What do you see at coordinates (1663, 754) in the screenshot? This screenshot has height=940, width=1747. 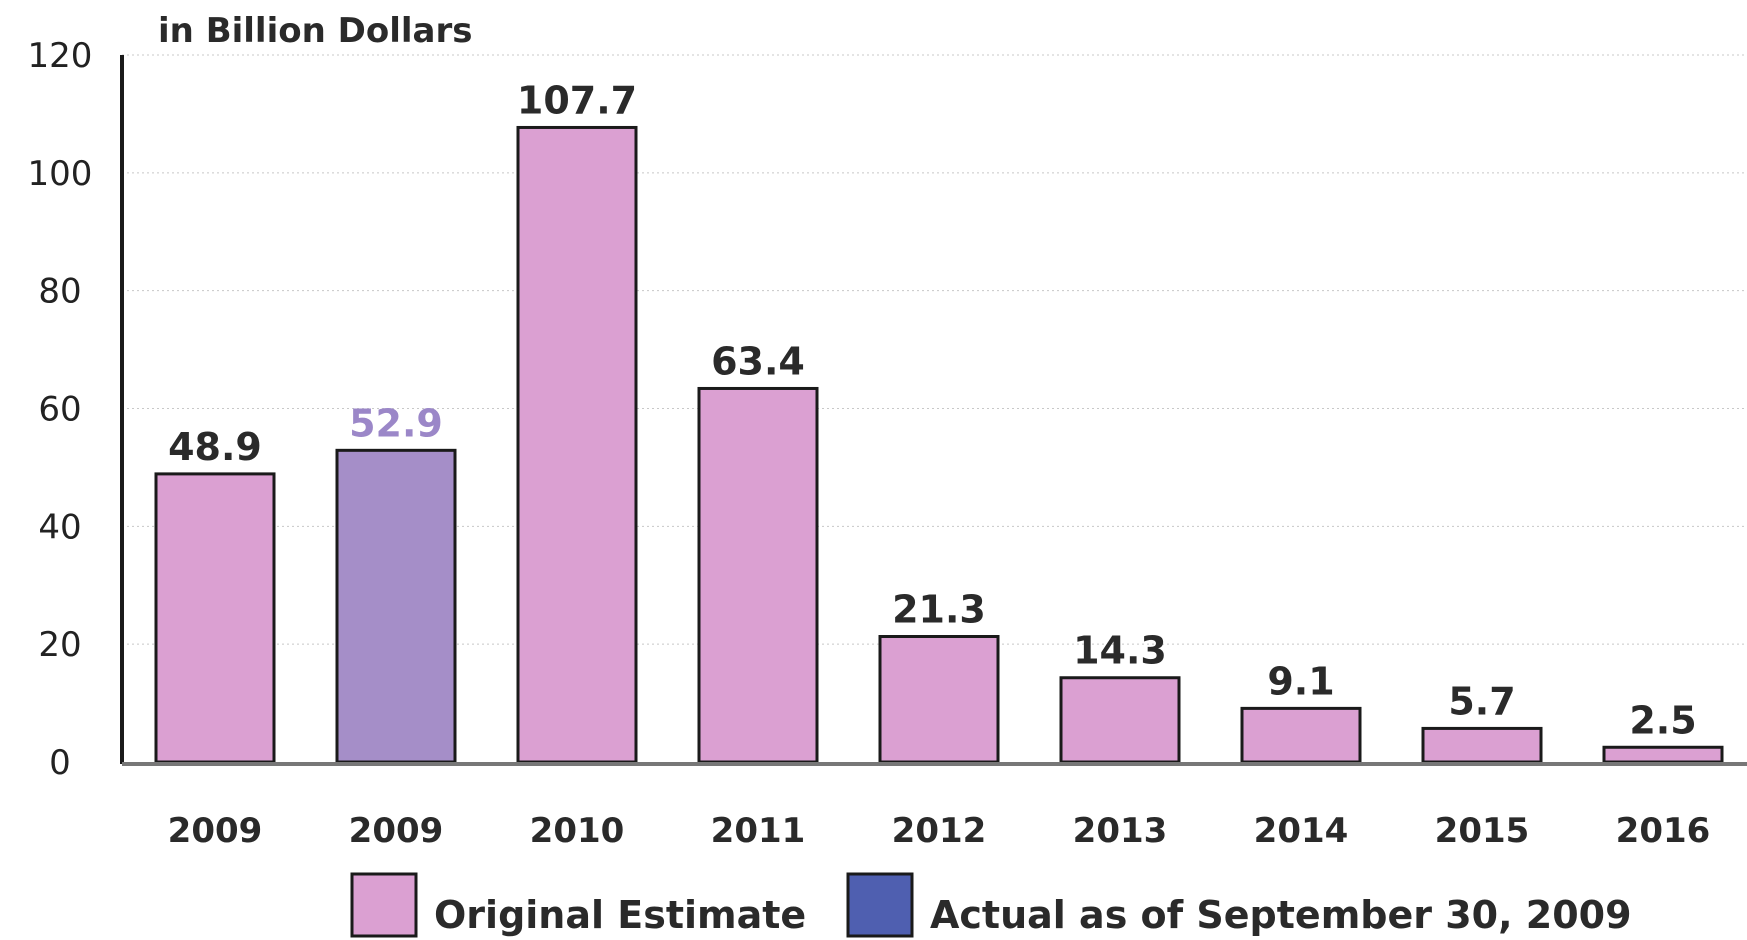 I see `bar-original-estimate-2016` at bounding box center [1663, 754].